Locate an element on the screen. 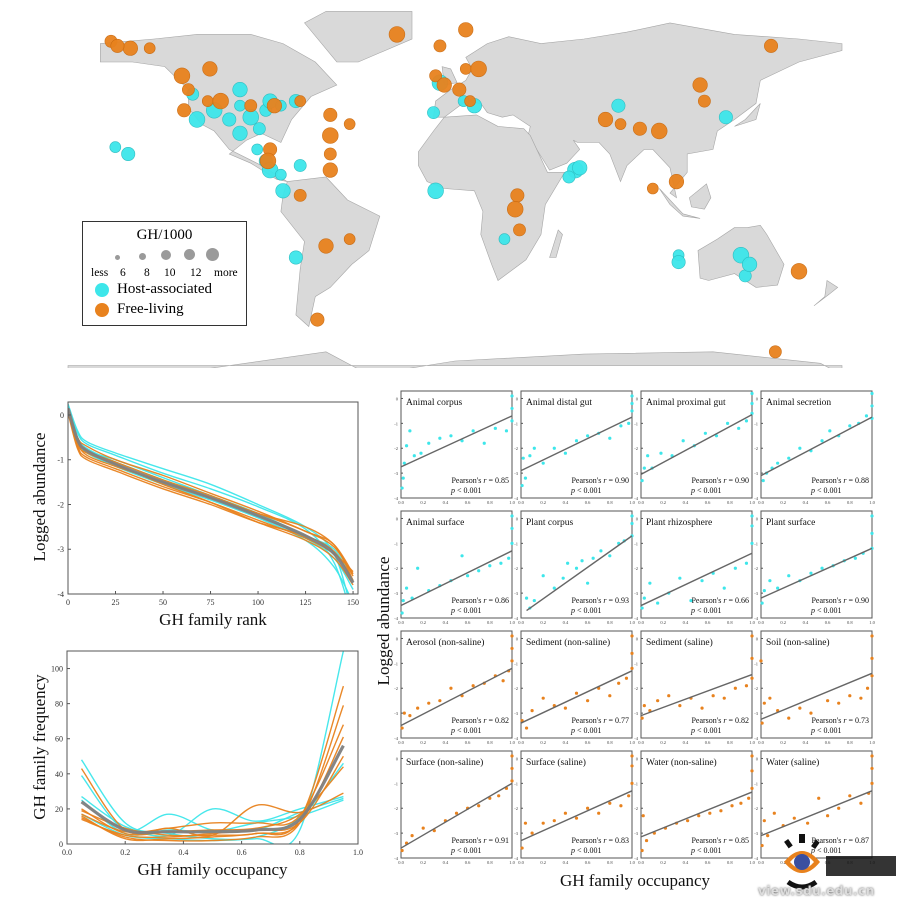 The width and height of the screenshot is (900, 900). x-tick-label: 100 is located at coordinates (258, 602).